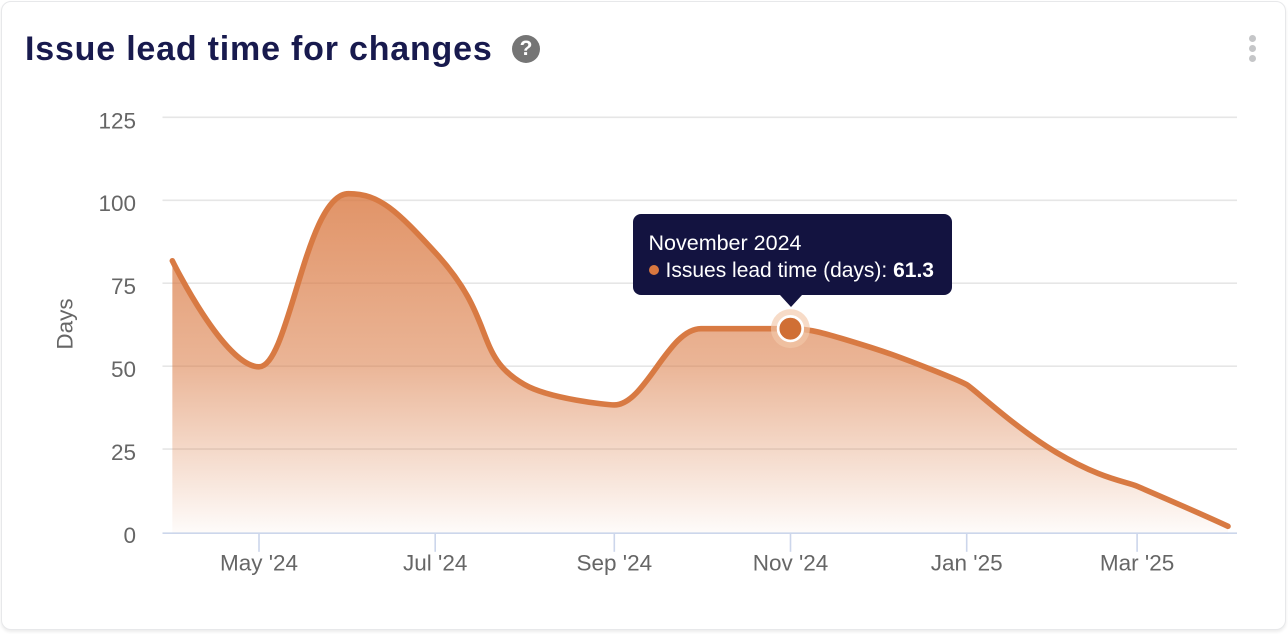 The width and height of the screenshot is (1288, 634). What do you see at coordinates (791, 563) in the screenshot?
I see `svg-text: Nov '24` at bounding box center [791, 563].